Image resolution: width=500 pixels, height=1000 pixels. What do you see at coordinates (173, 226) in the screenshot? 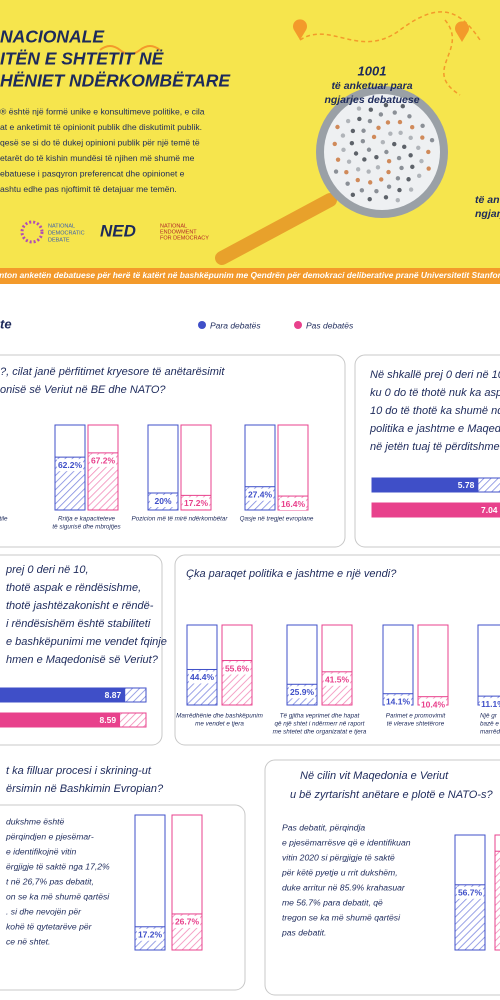
I see `ned-logo-text: NATIONAL` at bounding box center [173, 226].